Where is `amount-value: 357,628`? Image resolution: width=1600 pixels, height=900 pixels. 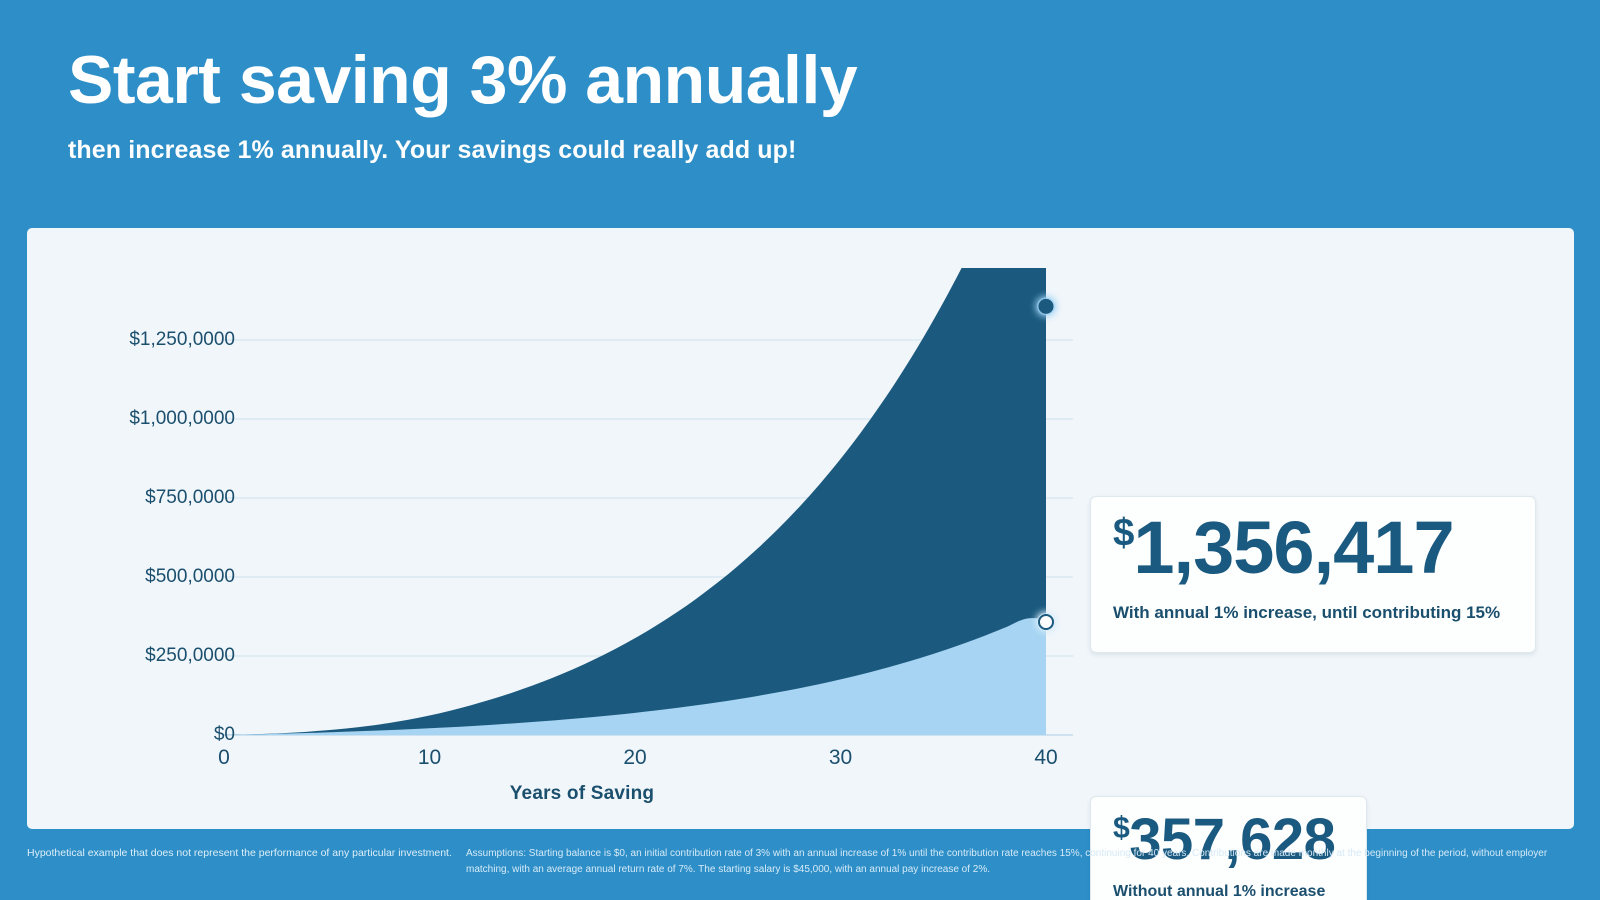
amount-value: 357,628 is located at coordinates (1232, 839).